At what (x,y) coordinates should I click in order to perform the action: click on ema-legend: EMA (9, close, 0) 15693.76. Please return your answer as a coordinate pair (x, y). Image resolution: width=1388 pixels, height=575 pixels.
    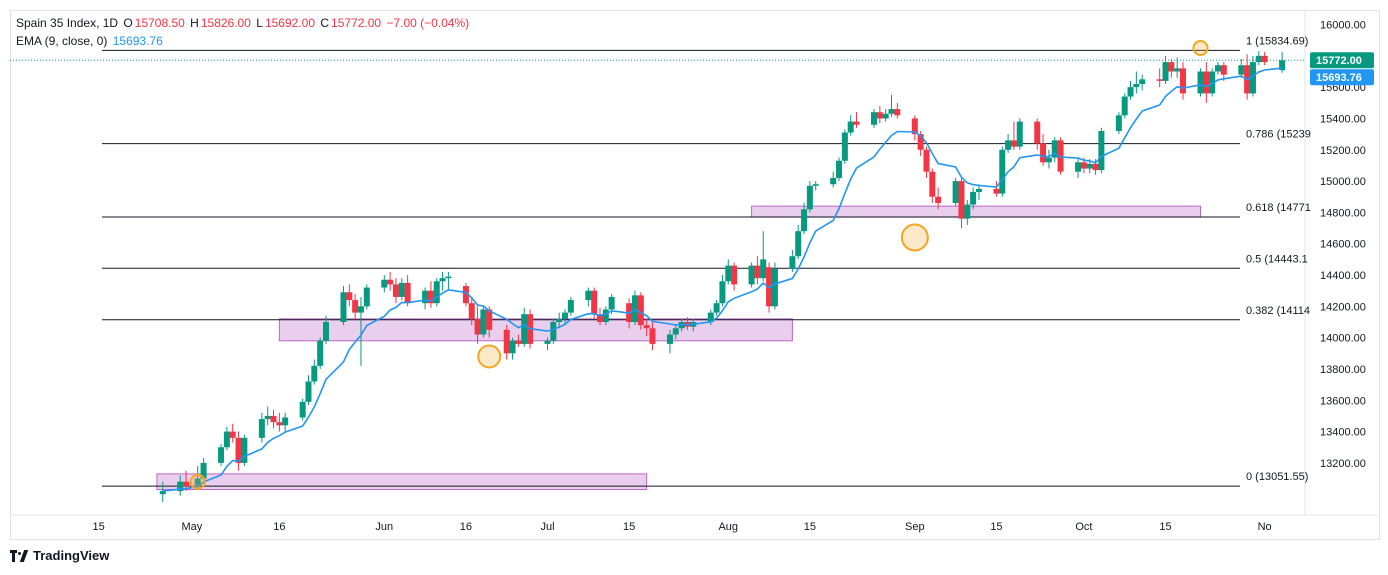
    Looking at the image, I should click on (90, 41).